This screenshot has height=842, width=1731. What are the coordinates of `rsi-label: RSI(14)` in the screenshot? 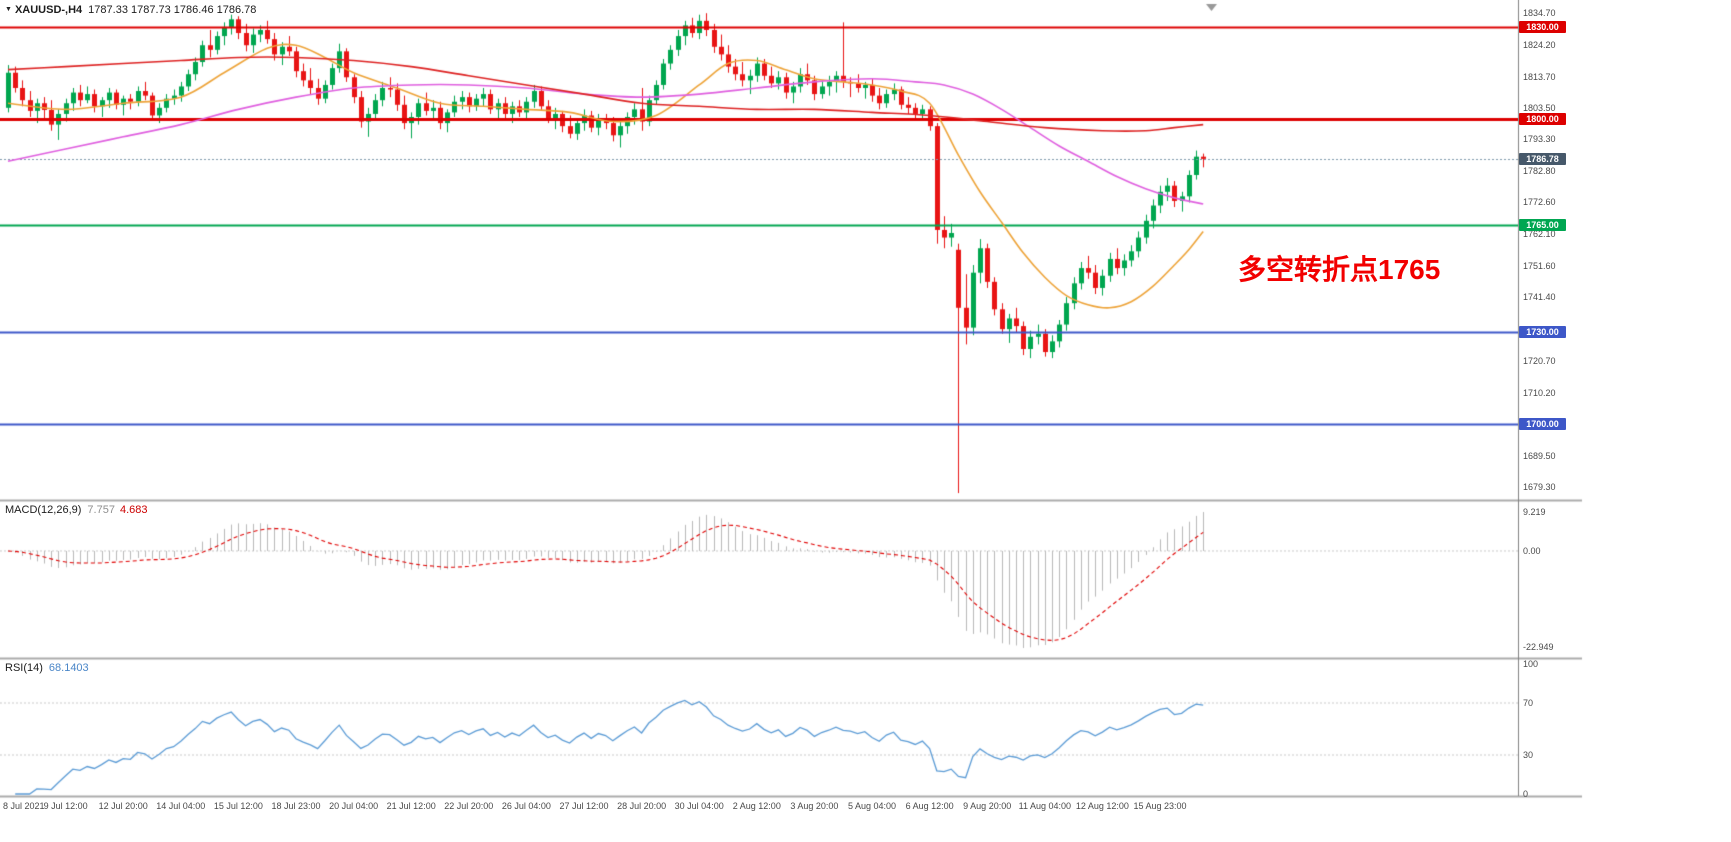 It's located at (24, 668).